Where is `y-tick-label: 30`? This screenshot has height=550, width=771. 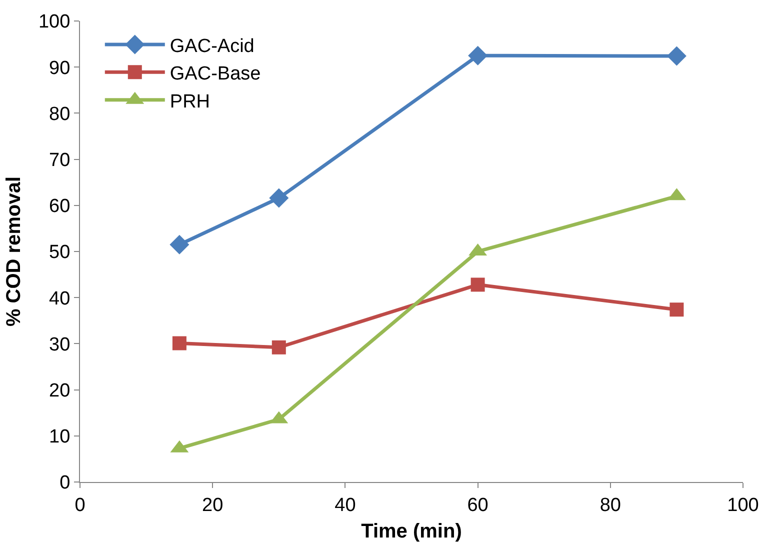 y-tick-label: 30 is located at coordinates (59, 345).